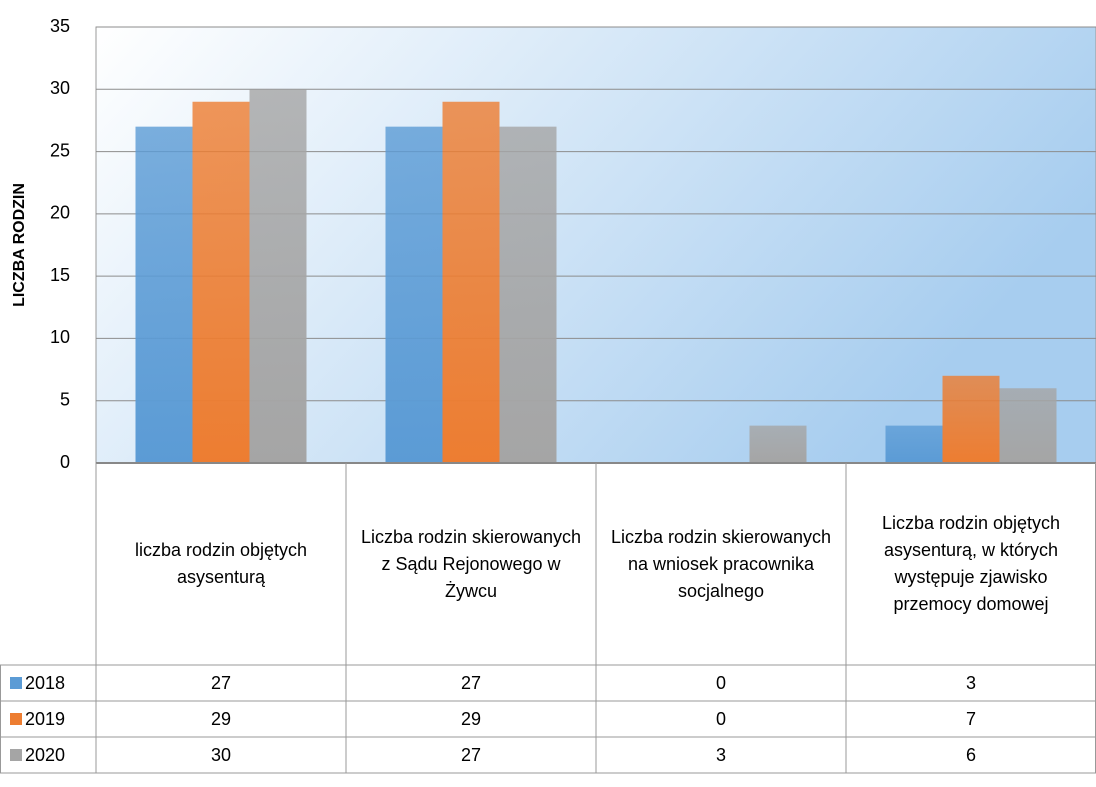 Image resolution: width=1096 pixels, height=787 pixels. I want to click on y-tick-label: 30, so click(60, 88).